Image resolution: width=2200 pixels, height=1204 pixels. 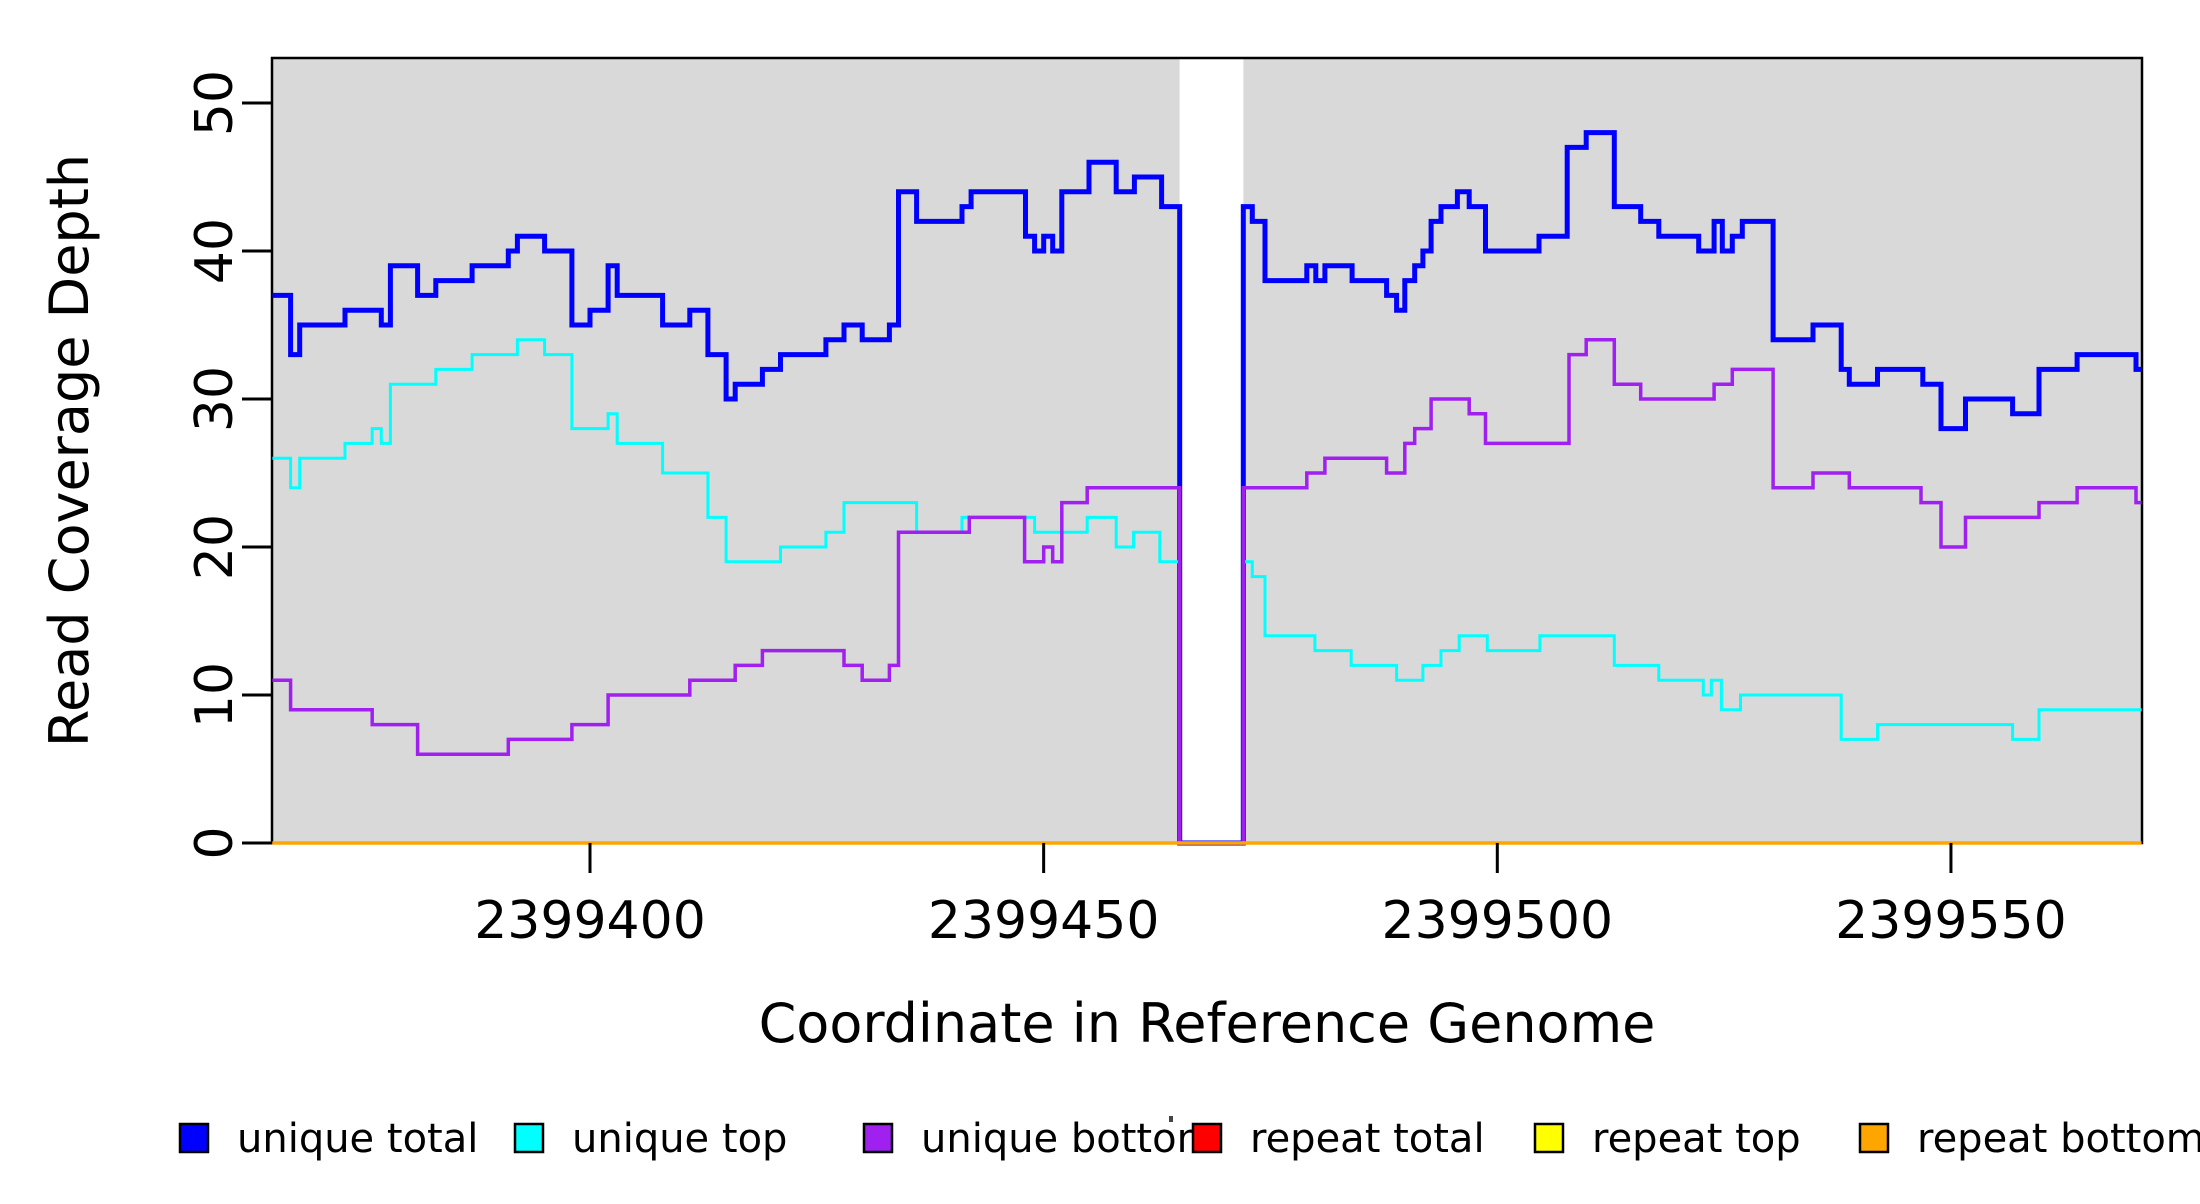 I want to click on legend-swatch-repeat-top, so click(x=1549, y=1138).